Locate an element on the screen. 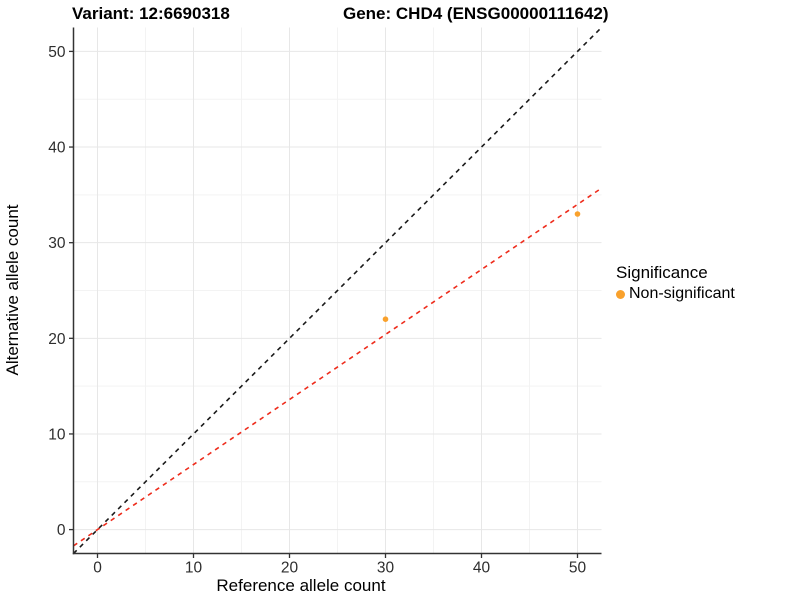 The image size is (800, 600). x-axis-label: Reference allele count is located at coordinates (301, 585).